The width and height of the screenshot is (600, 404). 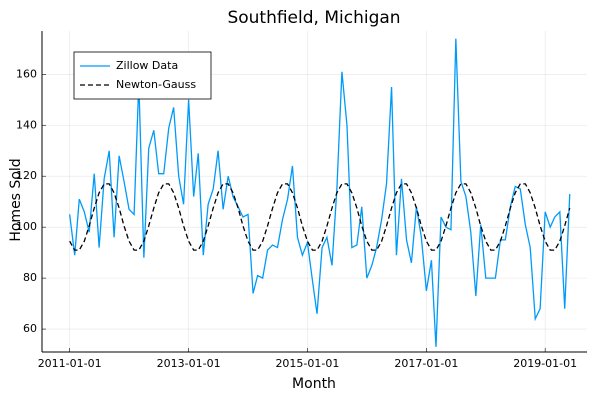 I want to click on y-tick-label: 60, so click(x=30, y=328).